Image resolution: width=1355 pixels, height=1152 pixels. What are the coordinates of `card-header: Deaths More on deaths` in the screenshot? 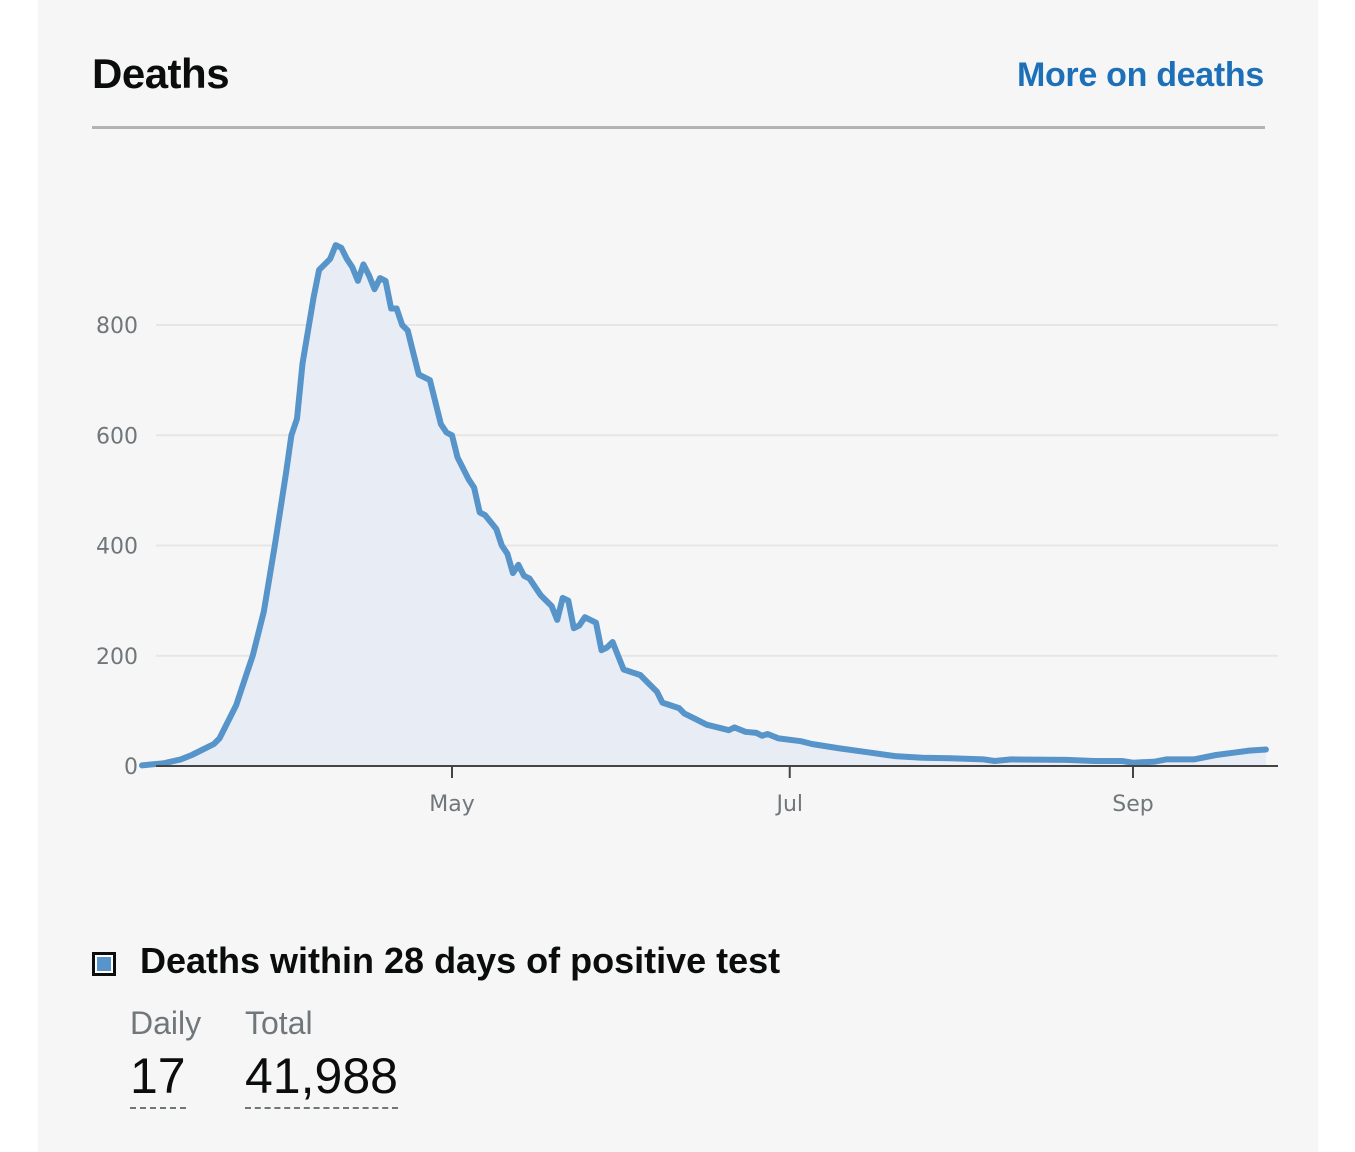 It's located at (678, 76).